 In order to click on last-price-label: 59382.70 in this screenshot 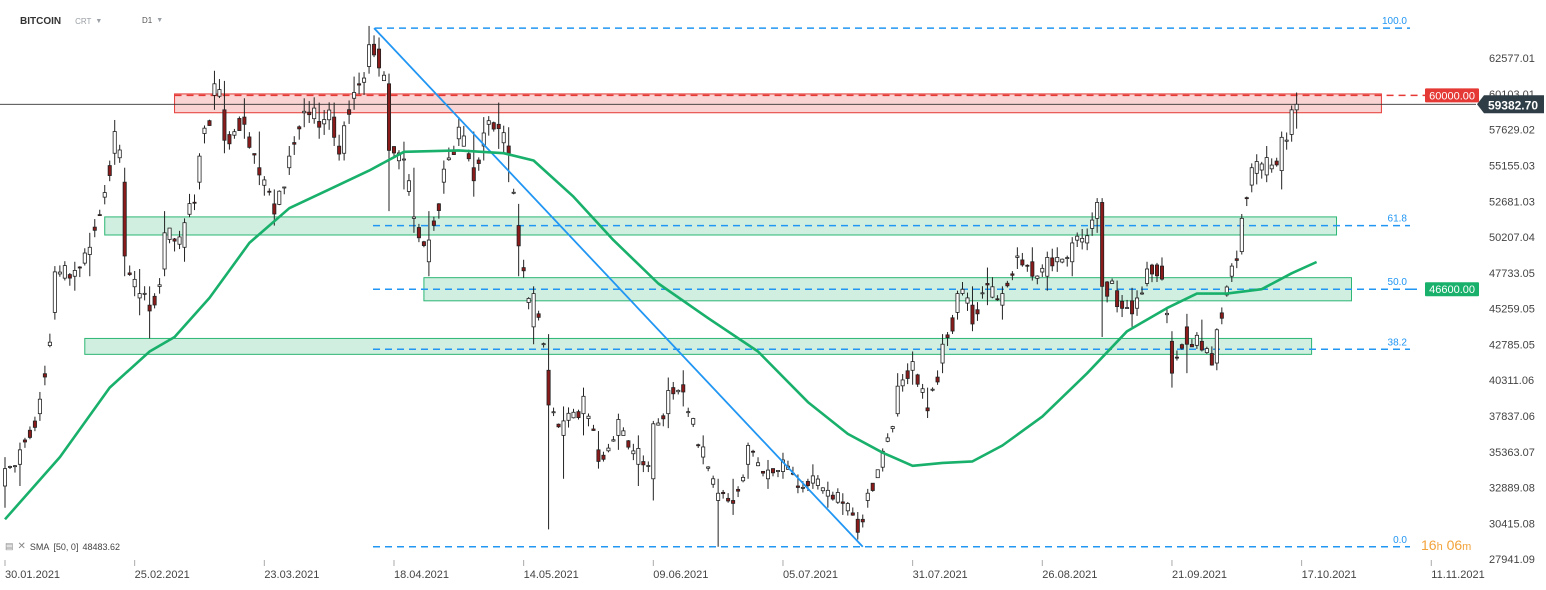, I will do `click(1513, 105)`.